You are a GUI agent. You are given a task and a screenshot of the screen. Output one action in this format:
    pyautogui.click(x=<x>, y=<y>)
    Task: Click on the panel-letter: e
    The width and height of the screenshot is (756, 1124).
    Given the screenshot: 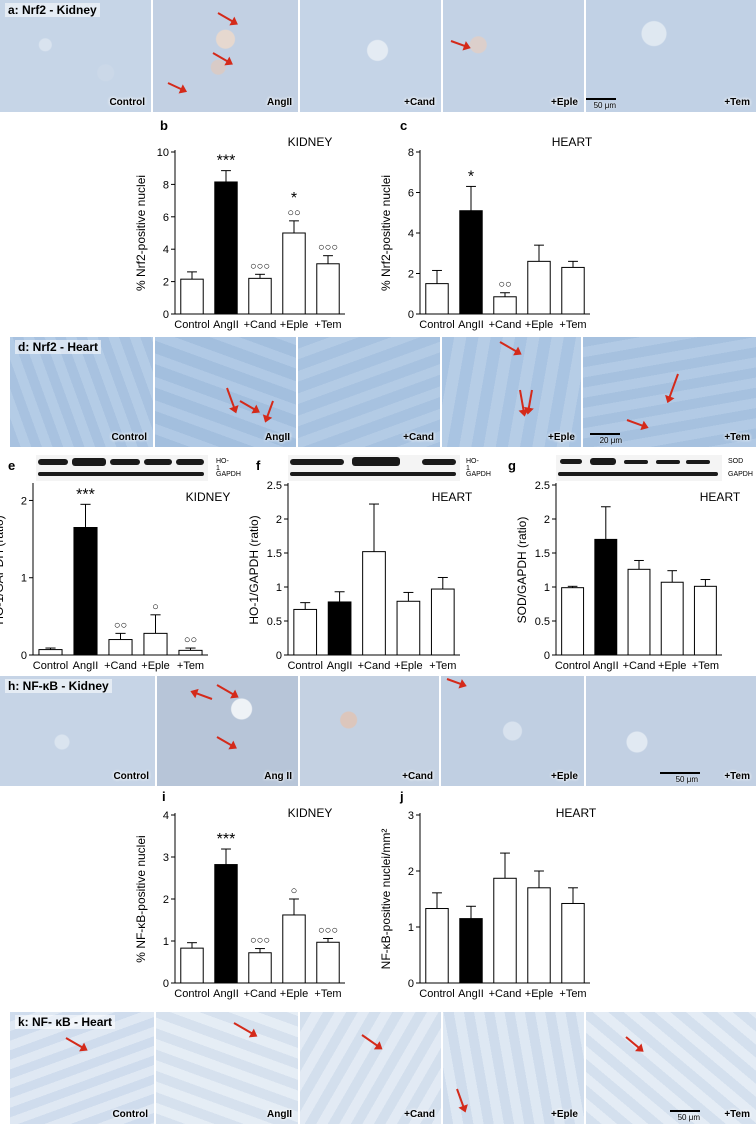 What is the action you would take?
    pyautogui.click(x=11, y=465)
    